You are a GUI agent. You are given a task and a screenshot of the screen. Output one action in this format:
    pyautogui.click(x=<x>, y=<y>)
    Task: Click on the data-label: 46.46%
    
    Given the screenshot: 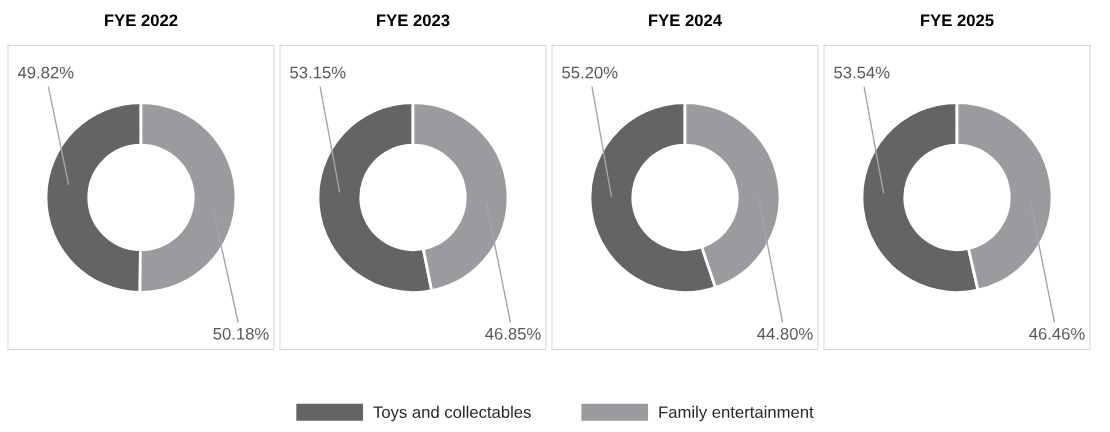 What is the action you would take?
    pyautogui.click(x=1057, y=333)
    